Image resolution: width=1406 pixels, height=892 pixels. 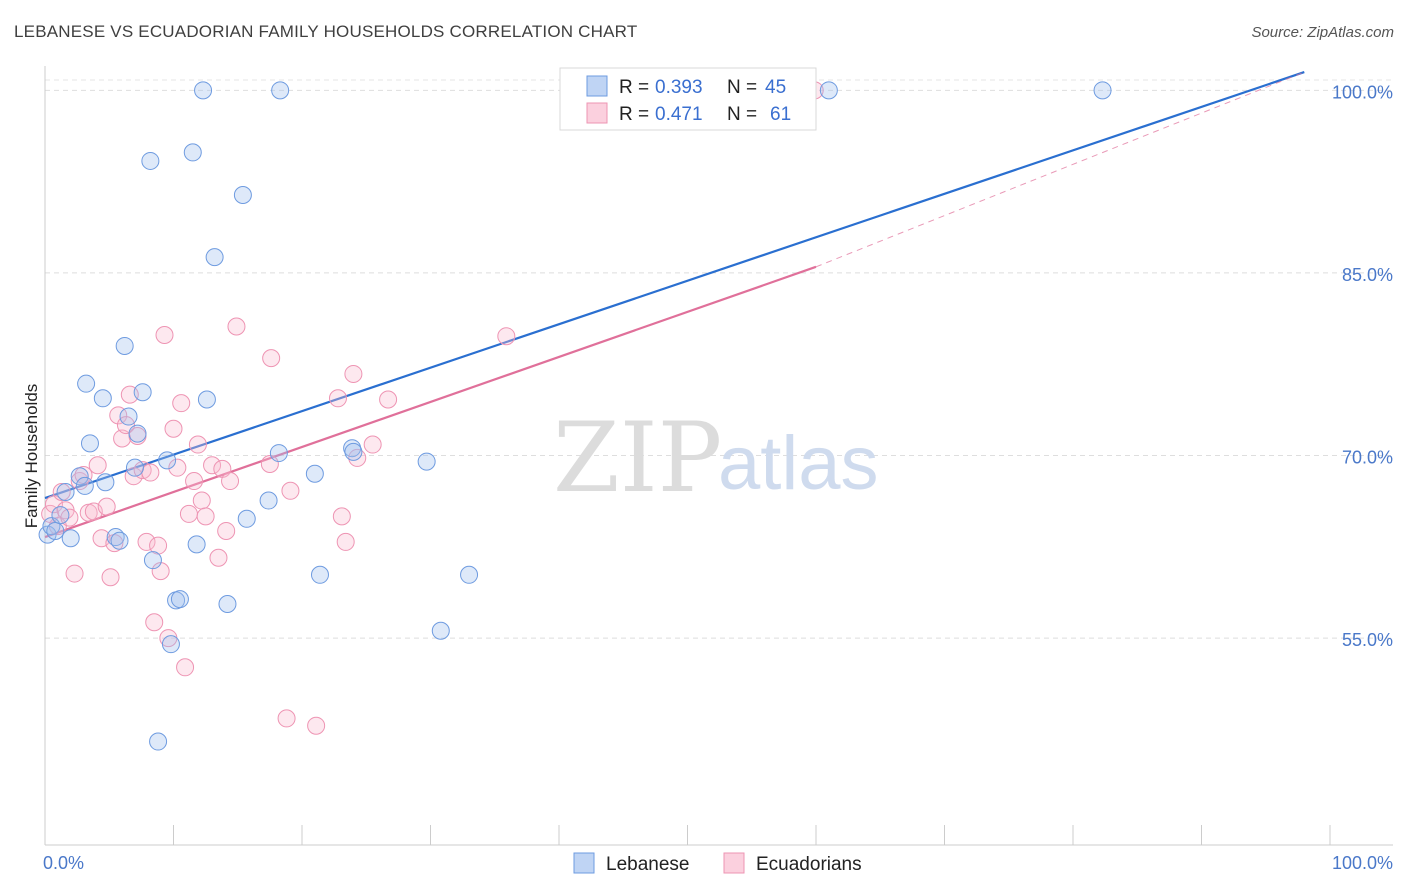 I want to click on y-tick-label: 85.0%, so click(x=1367, y=275).